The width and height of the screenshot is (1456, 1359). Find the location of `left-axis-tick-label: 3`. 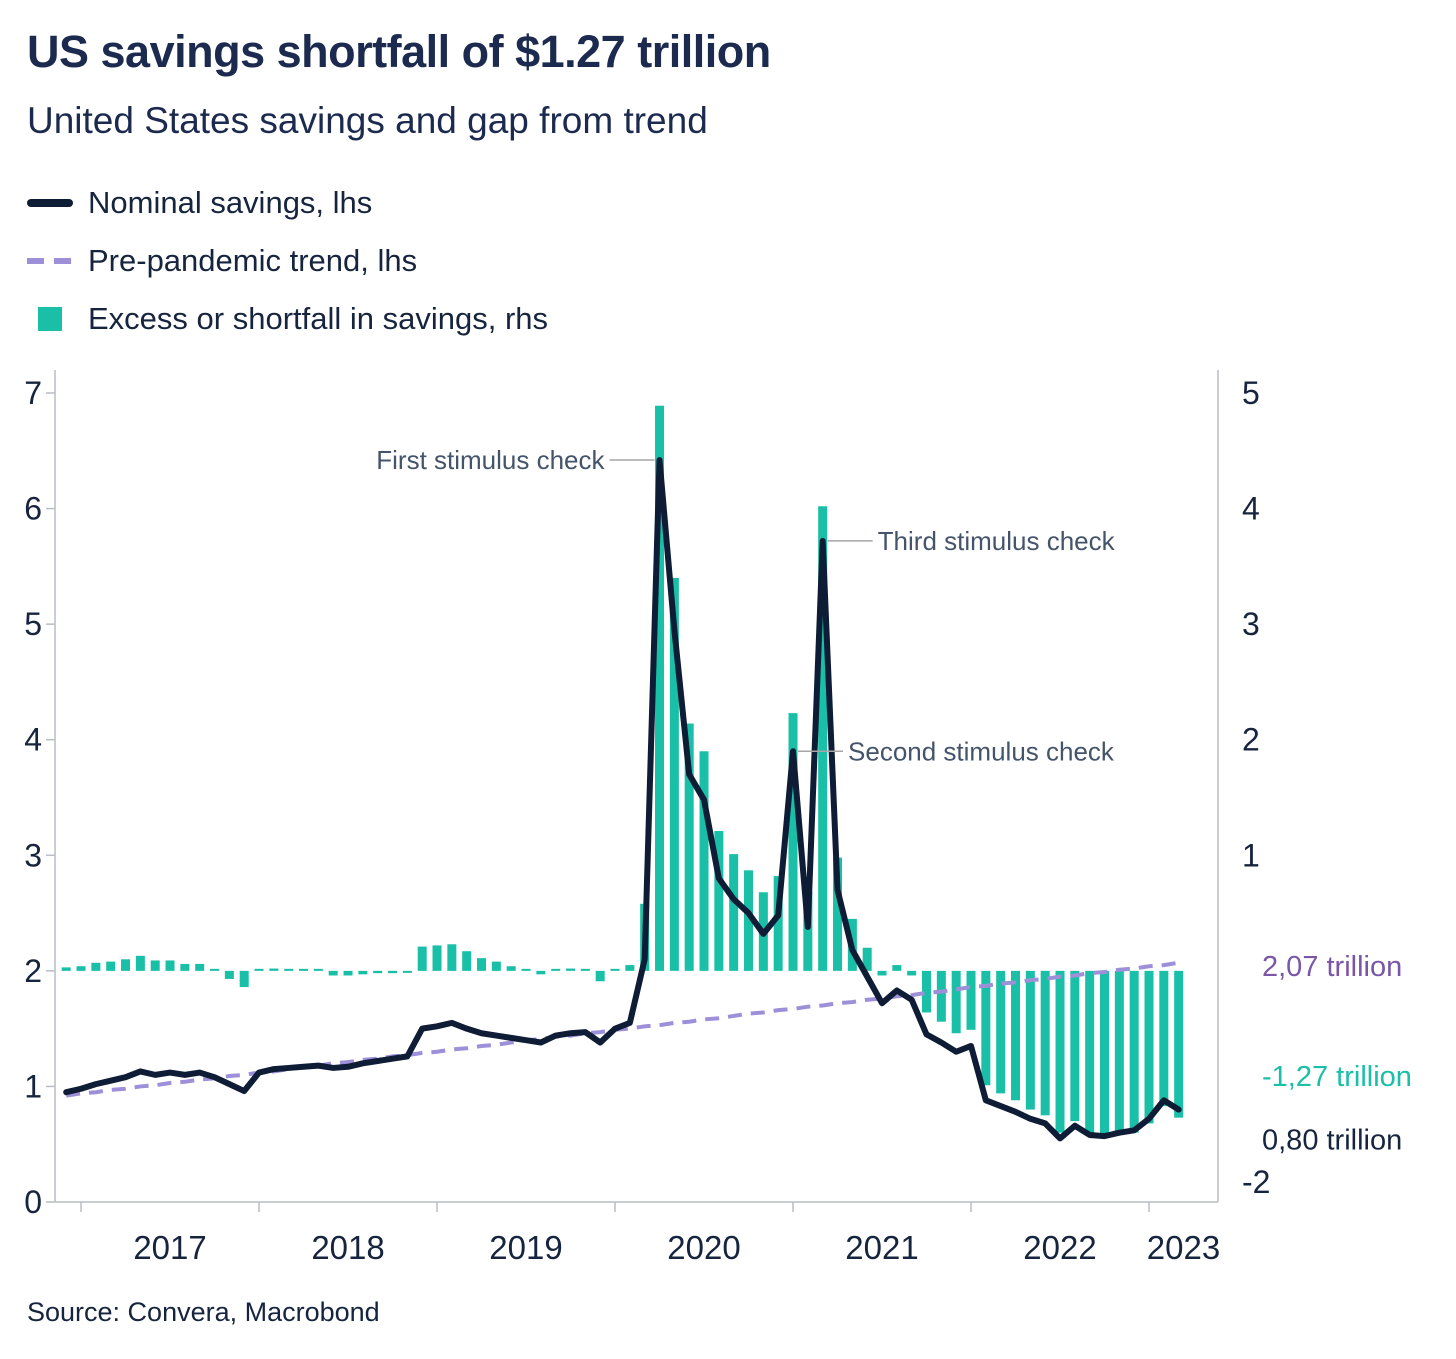

left-axis-tick-label: 3 is located at coordinates (33, 855).